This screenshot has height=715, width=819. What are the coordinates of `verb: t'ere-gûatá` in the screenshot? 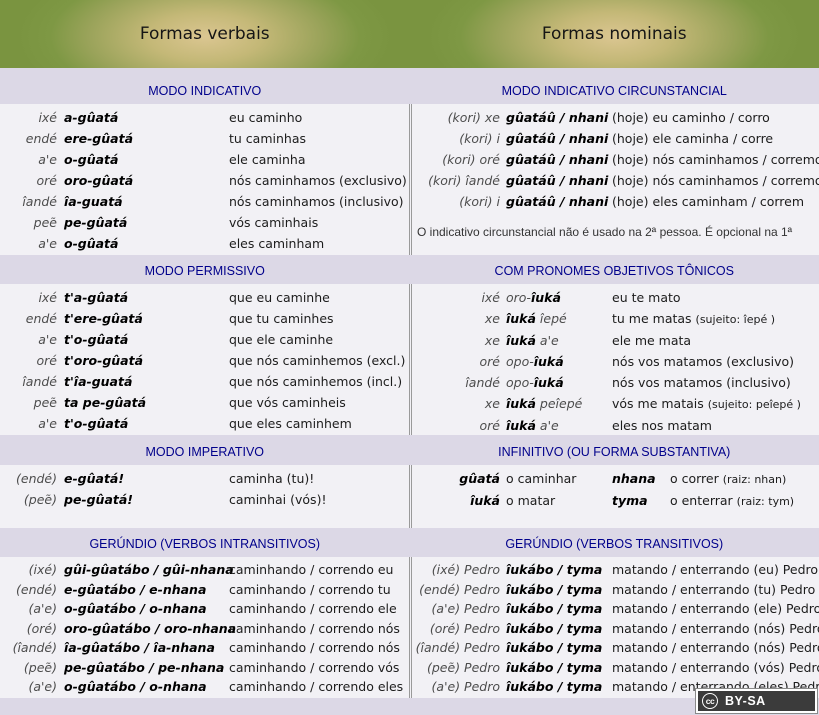 It's located at (143, 318).